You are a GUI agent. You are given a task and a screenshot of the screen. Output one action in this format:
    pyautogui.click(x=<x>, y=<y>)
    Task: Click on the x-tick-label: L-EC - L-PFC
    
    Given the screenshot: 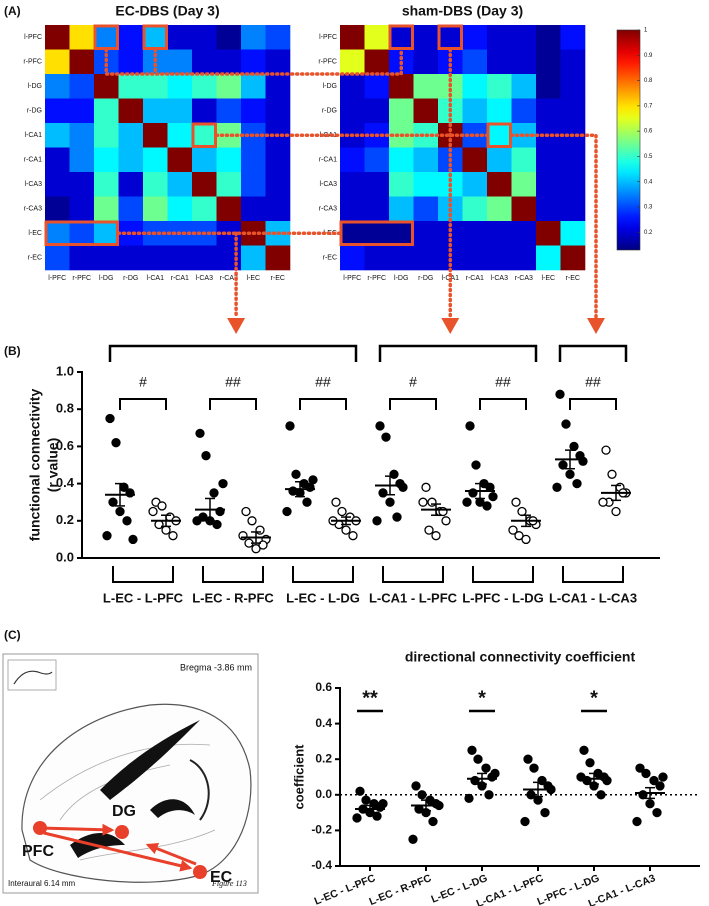 What is the action you would take?
    pyautogui.click(x=143, y=597)
    